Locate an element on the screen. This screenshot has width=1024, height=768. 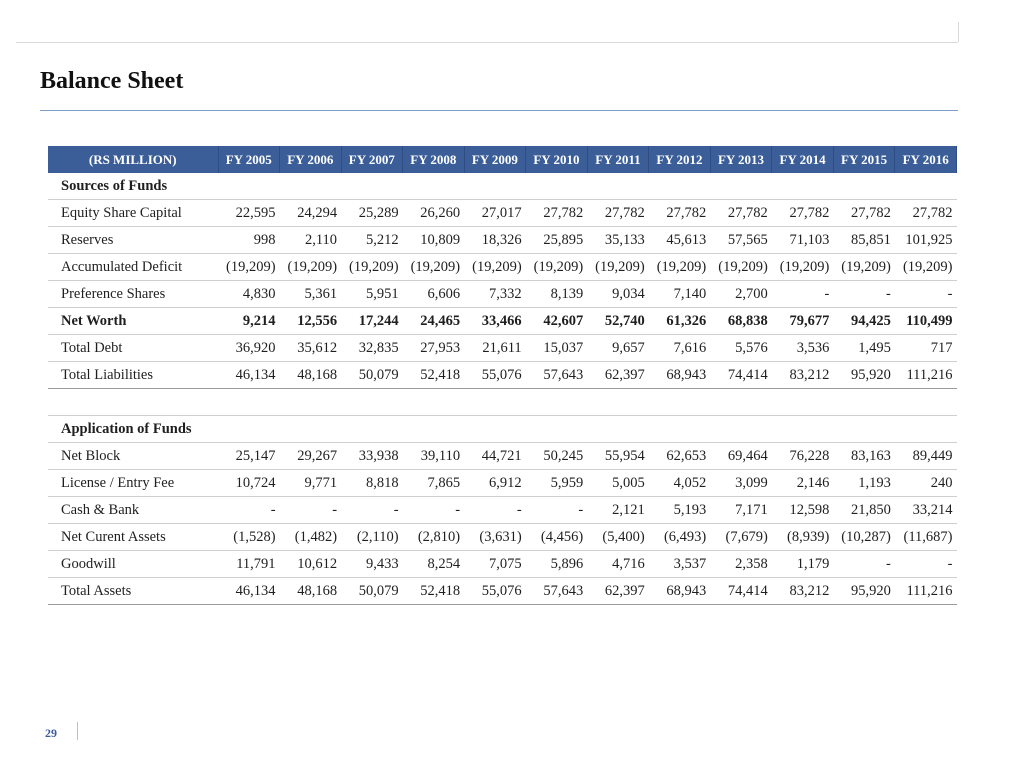
value-cell: 2,121 is located at coordinates (618, 510).